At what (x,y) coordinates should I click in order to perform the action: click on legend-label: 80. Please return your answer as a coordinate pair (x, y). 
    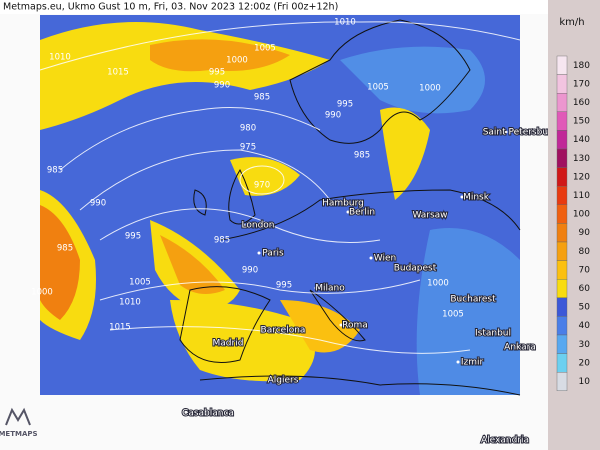
    Looking at the image, I should click on (585, 252).